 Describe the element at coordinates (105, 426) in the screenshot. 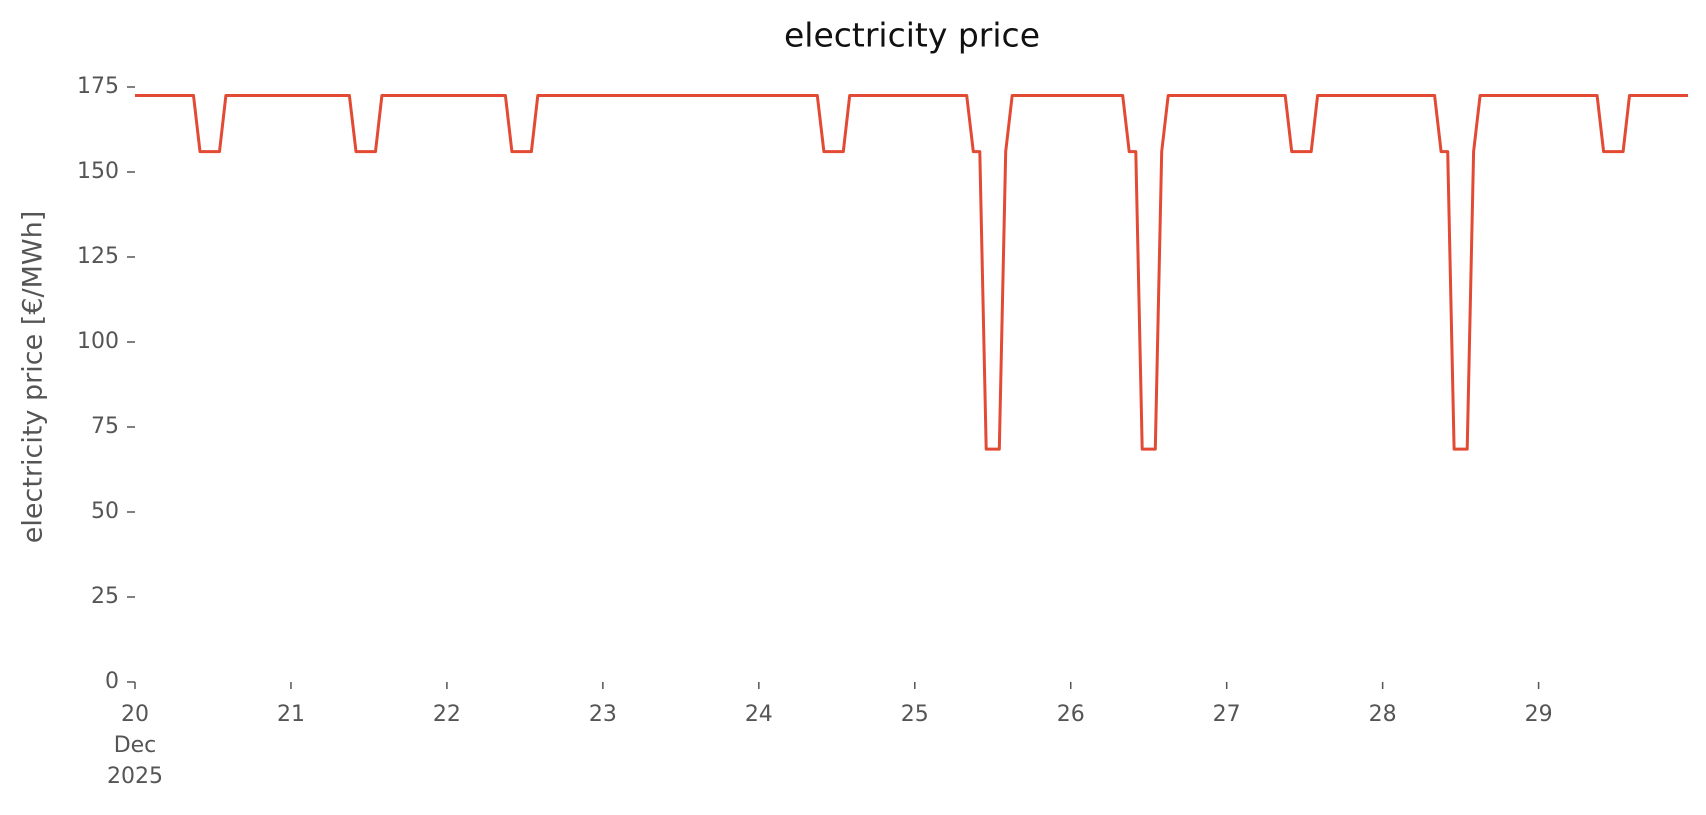

I see `y-tick-label: 75` at that location.